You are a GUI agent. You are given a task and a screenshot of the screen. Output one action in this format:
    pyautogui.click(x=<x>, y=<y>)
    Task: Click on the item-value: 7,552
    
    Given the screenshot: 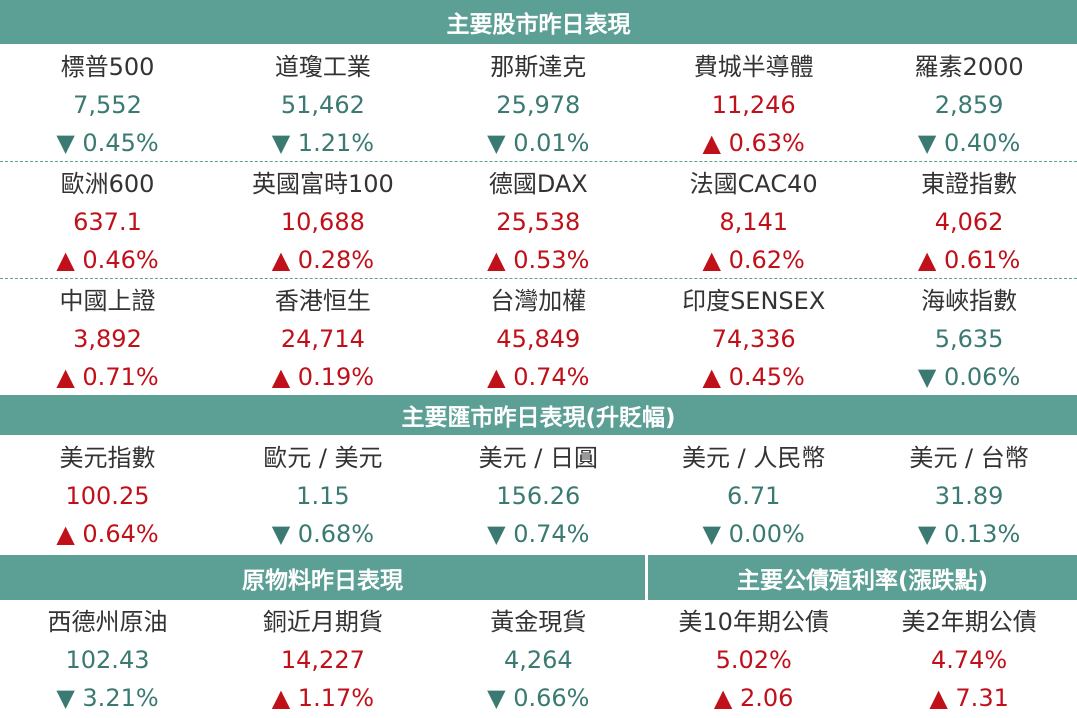 What is the action you would take?
    pyautogui.click(x=107, y=105)
    